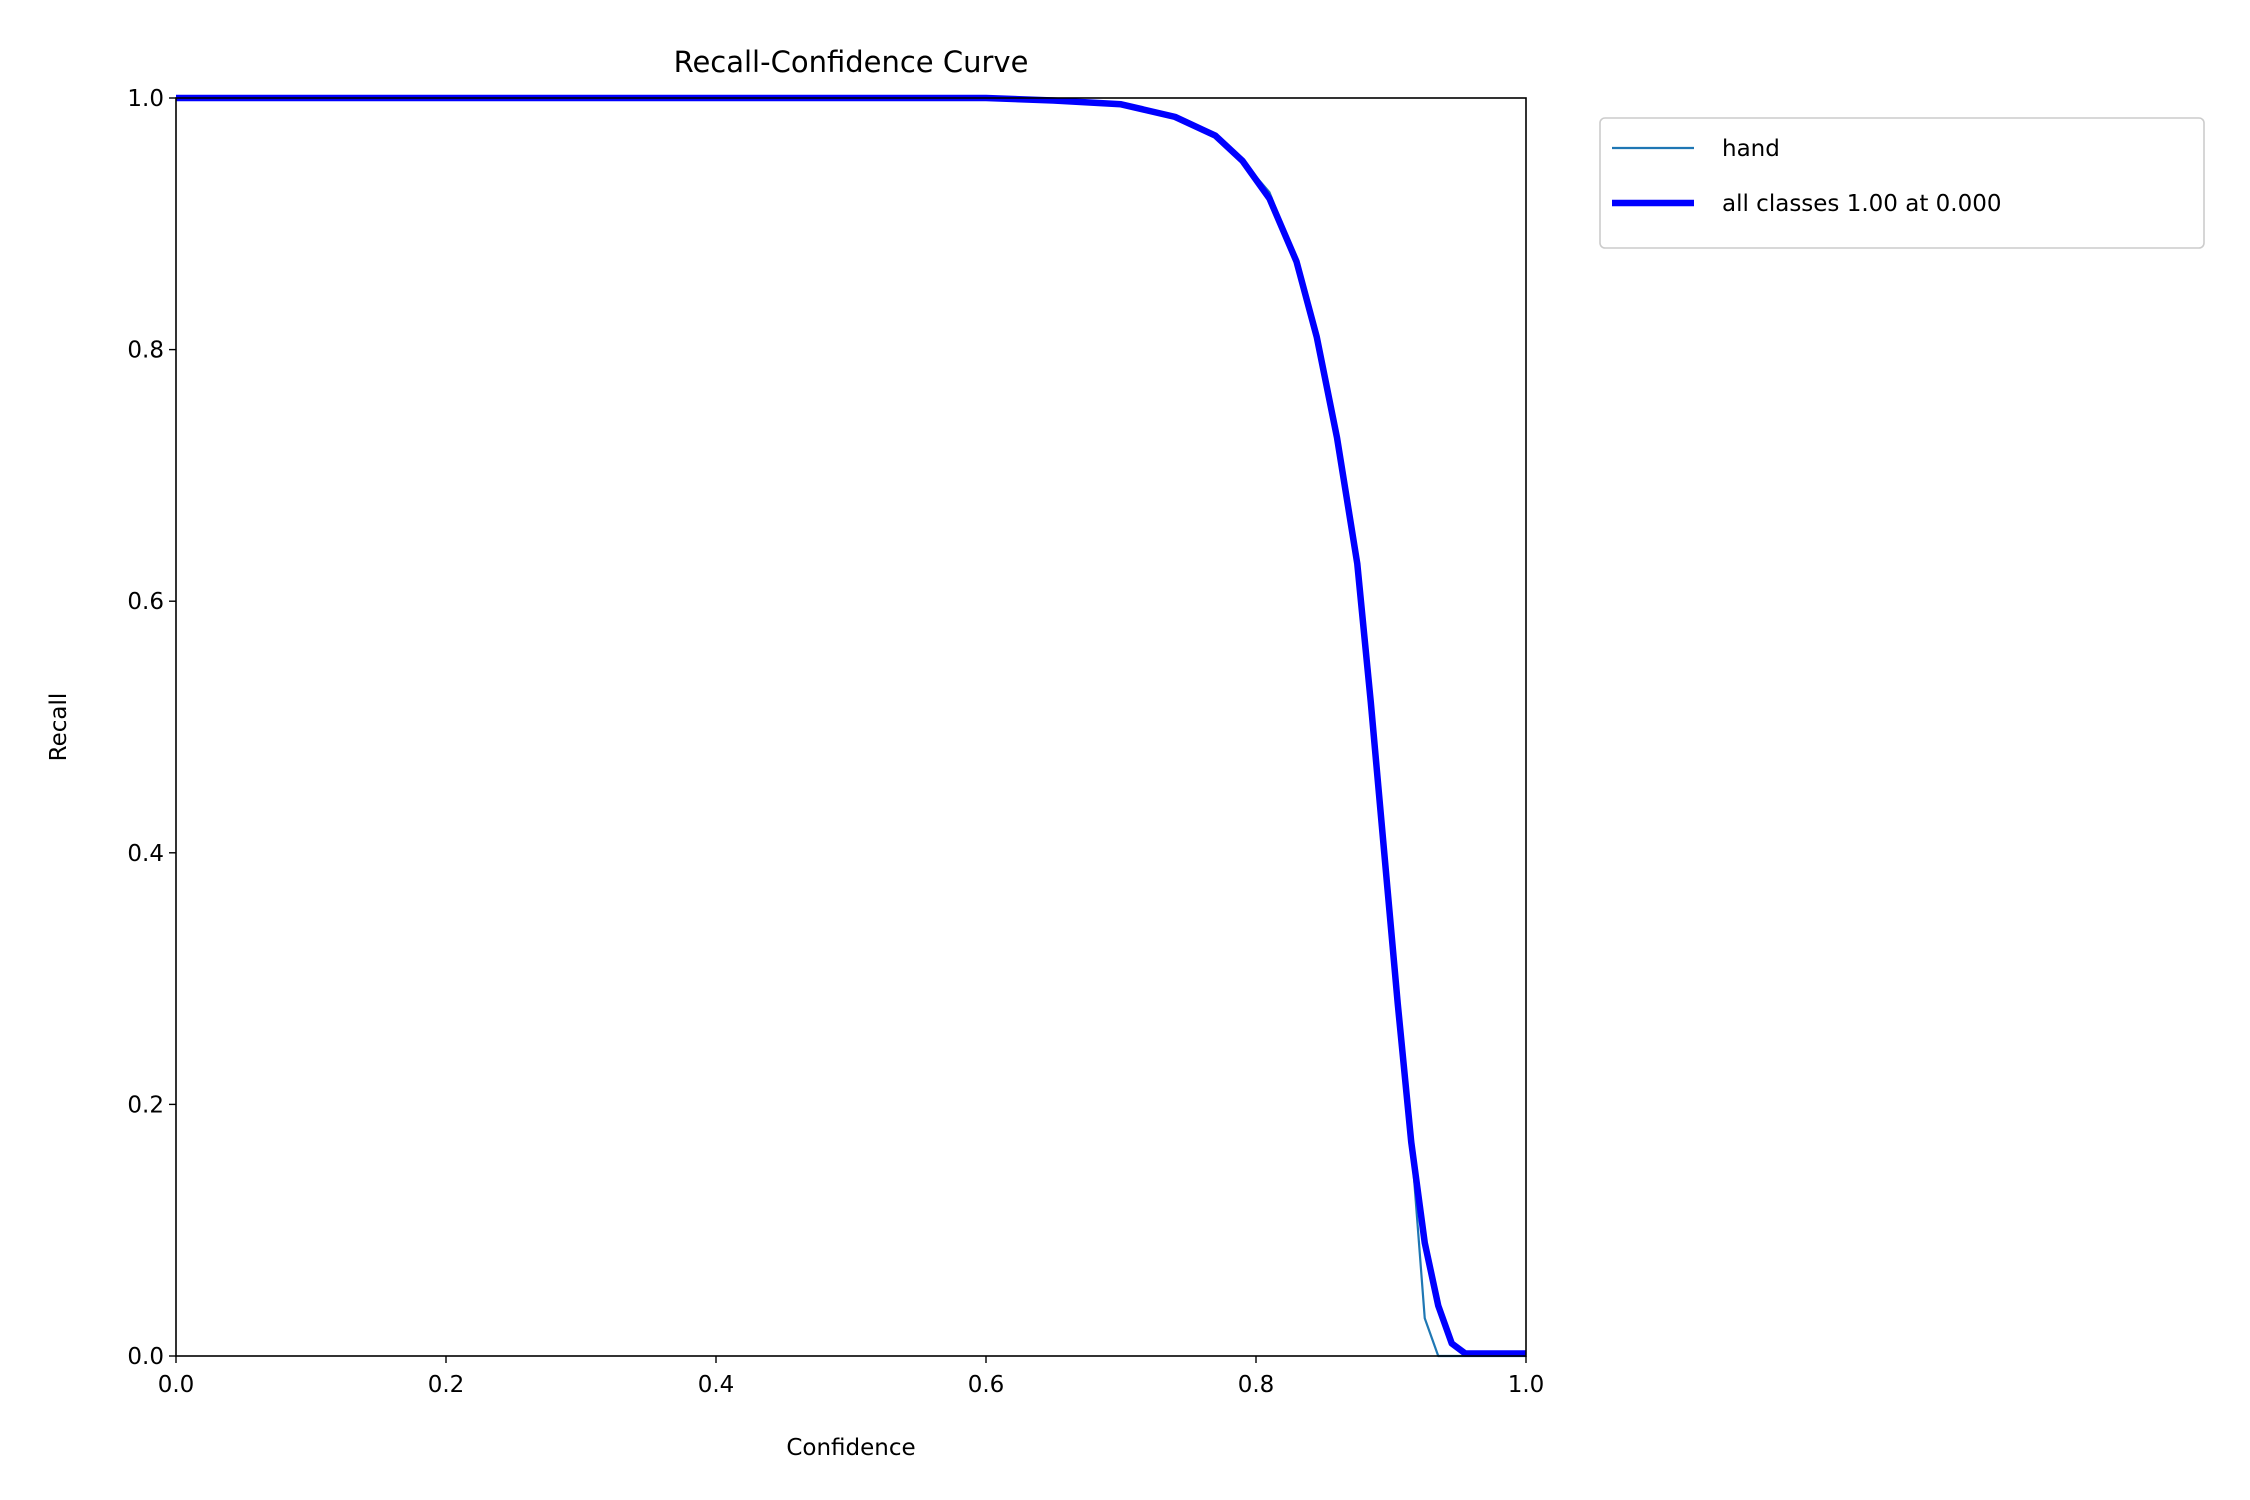  I want to click on chart-title: Recall-Confidence Curve, so click(851, 62).